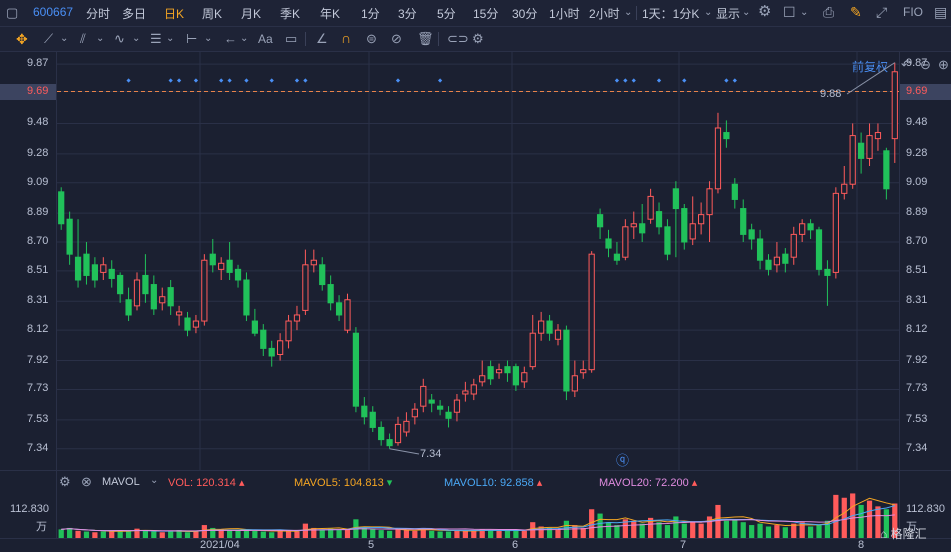  I want to click on cursor-price-right: 9.69, so click(925, 91).